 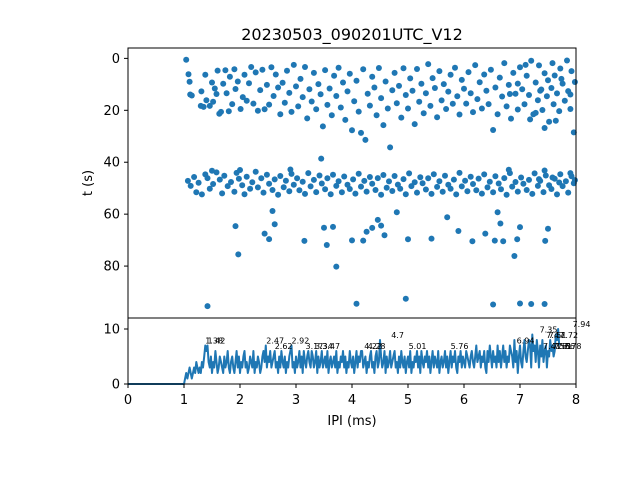 What do you see at coordinates (115, 163) in the screenshot?
I see `top-y-ticks: 0 20 40 60 80` at bounding box center [115, 163].